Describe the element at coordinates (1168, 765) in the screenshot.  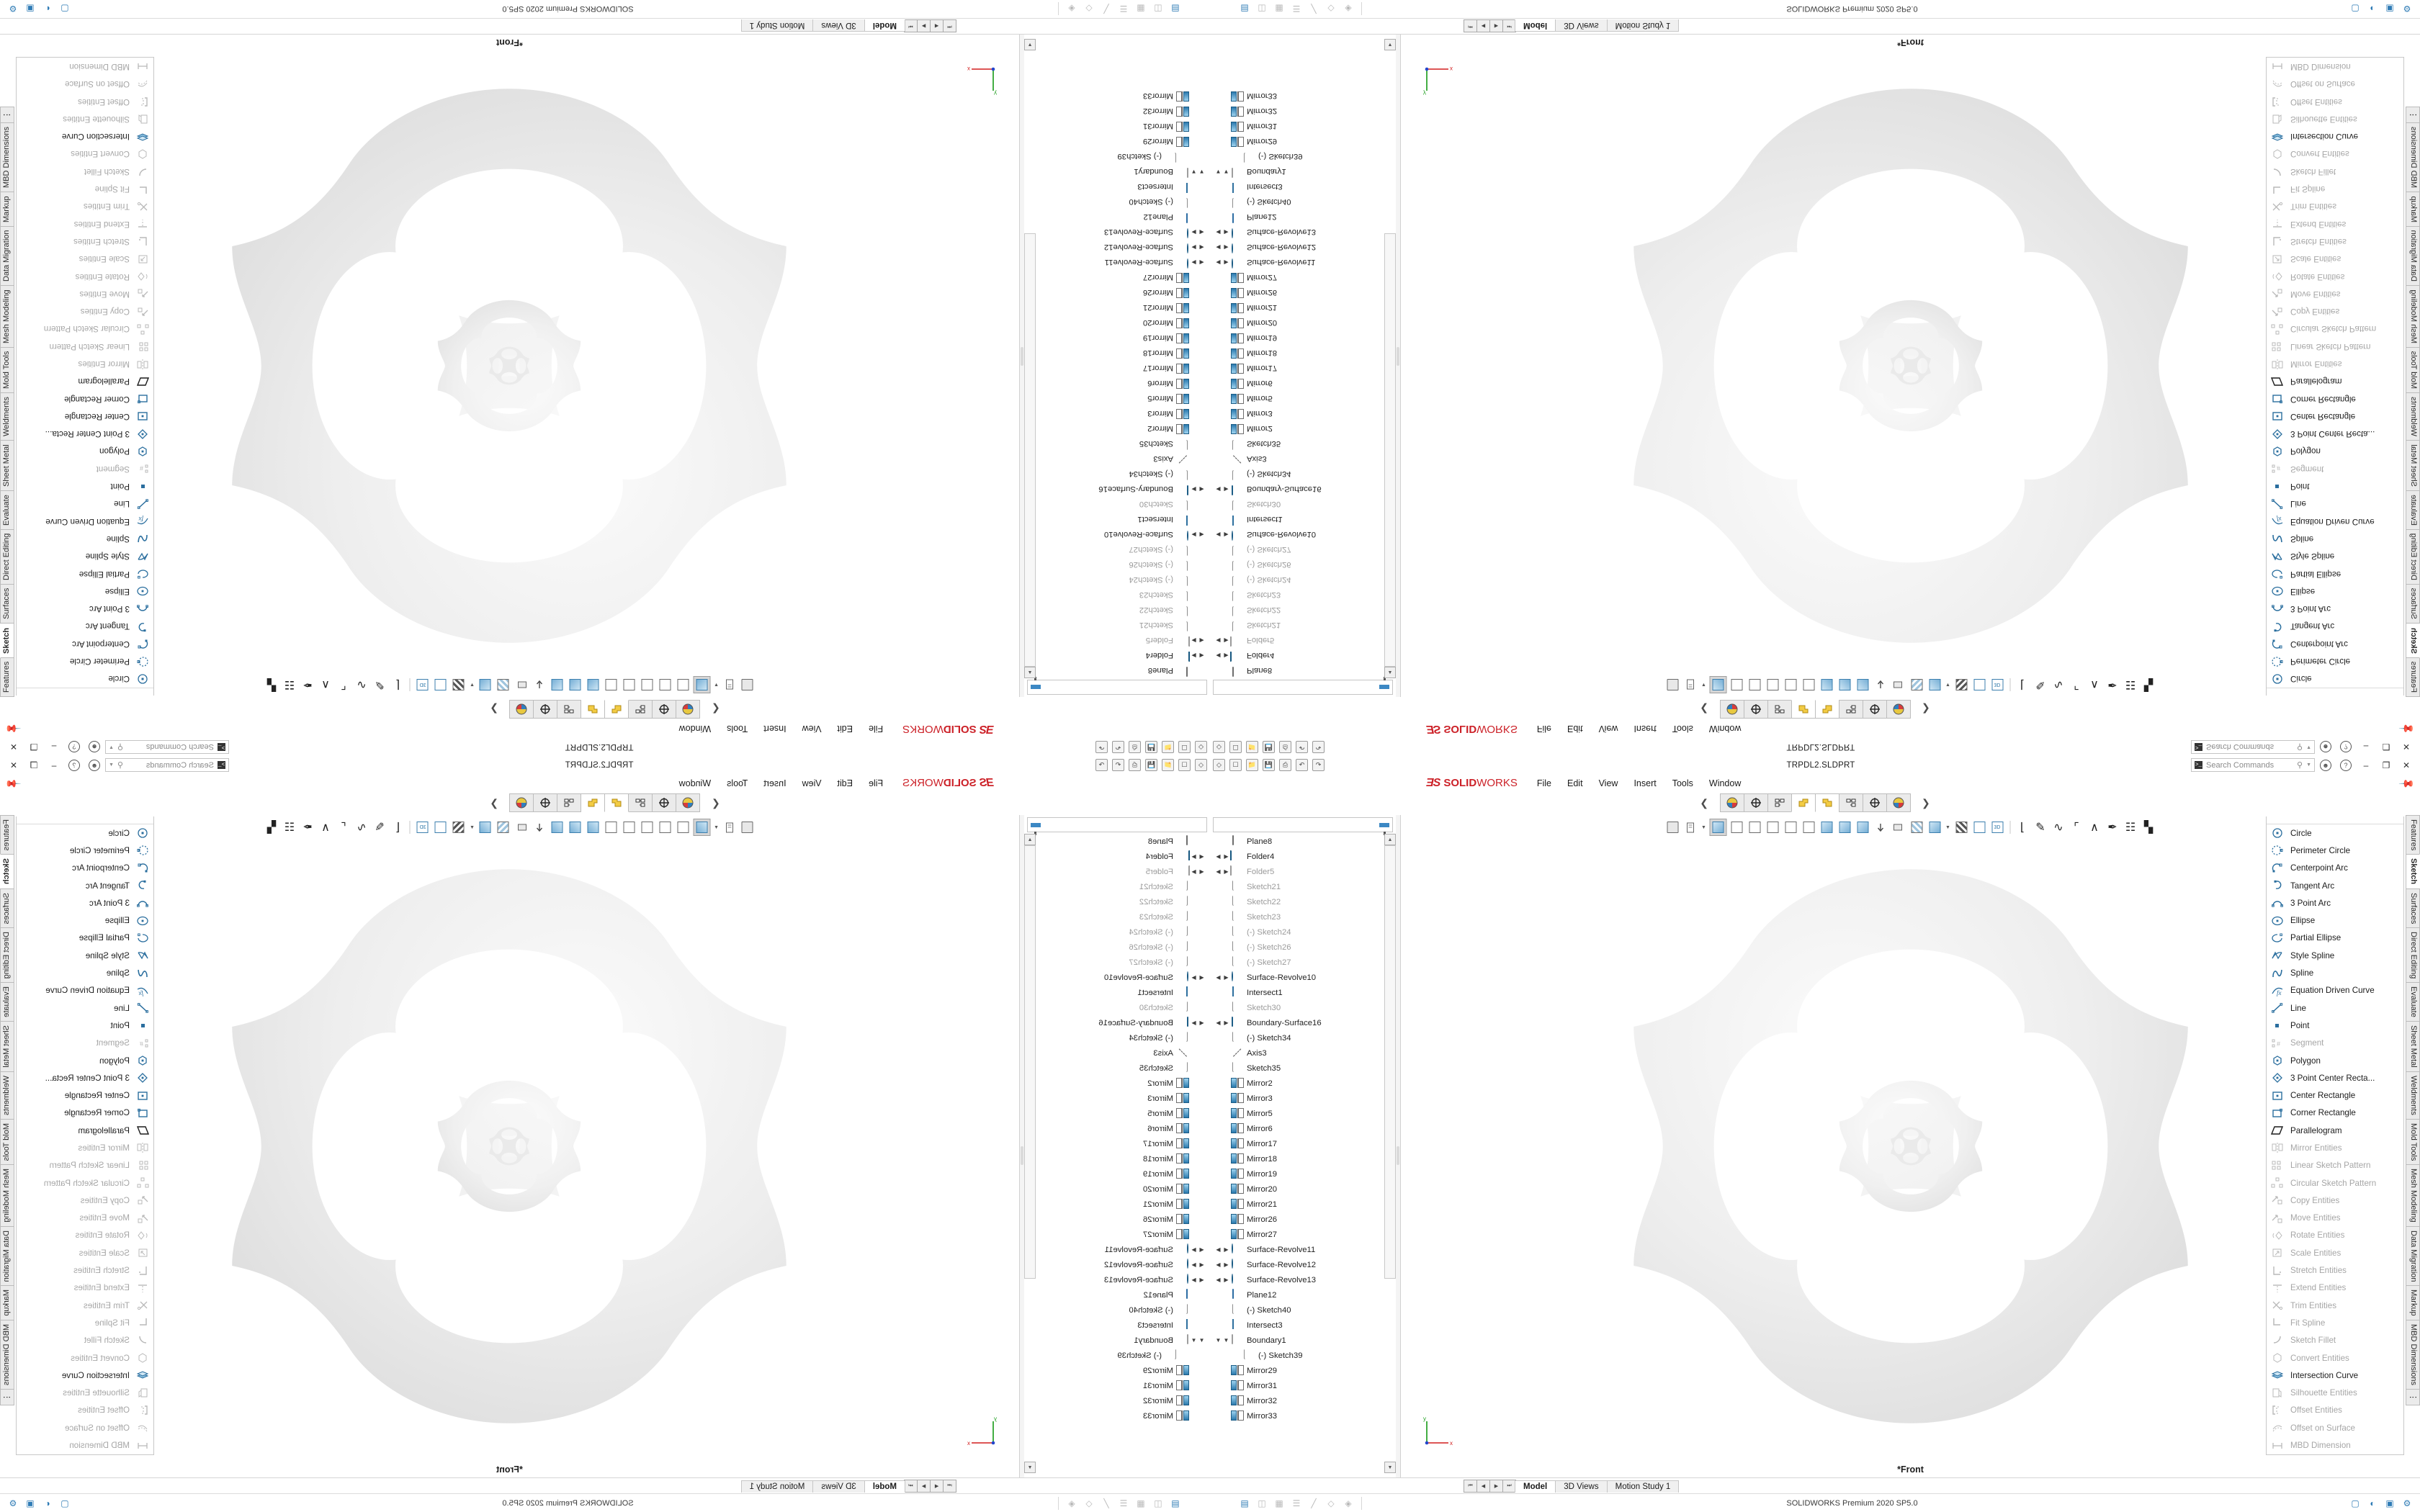
I see `open-document-icon: 📁` at that location.